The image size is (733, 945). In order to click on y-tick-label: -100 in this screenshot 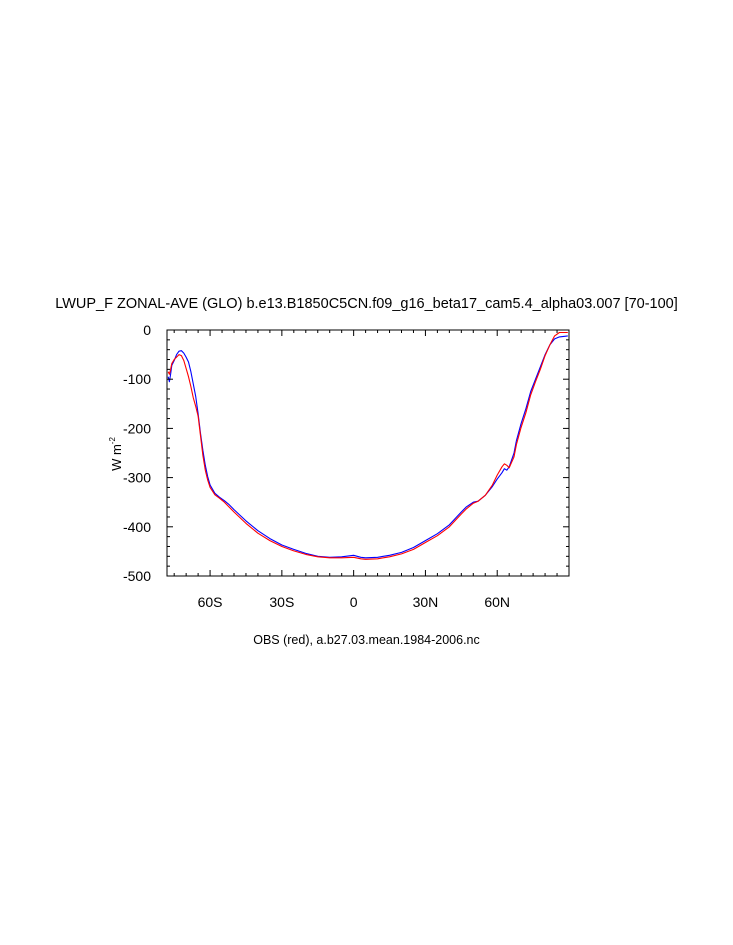, I will do `click(137, 379)`.